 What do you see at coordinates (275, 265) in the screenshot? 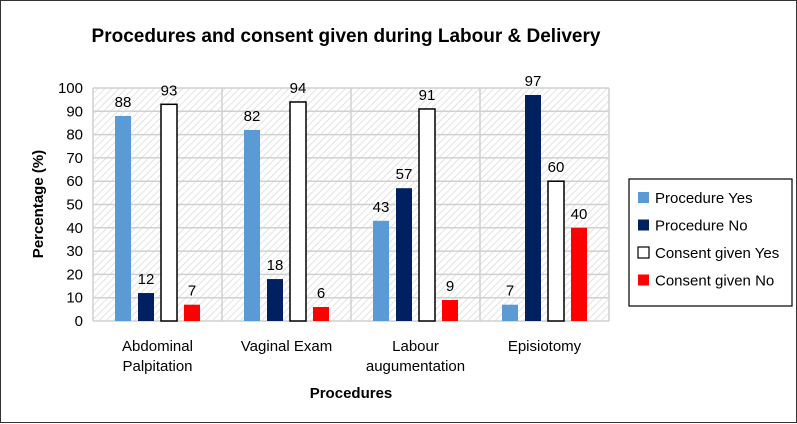
I see `data-label: 18` at bounding box center [275, 265].